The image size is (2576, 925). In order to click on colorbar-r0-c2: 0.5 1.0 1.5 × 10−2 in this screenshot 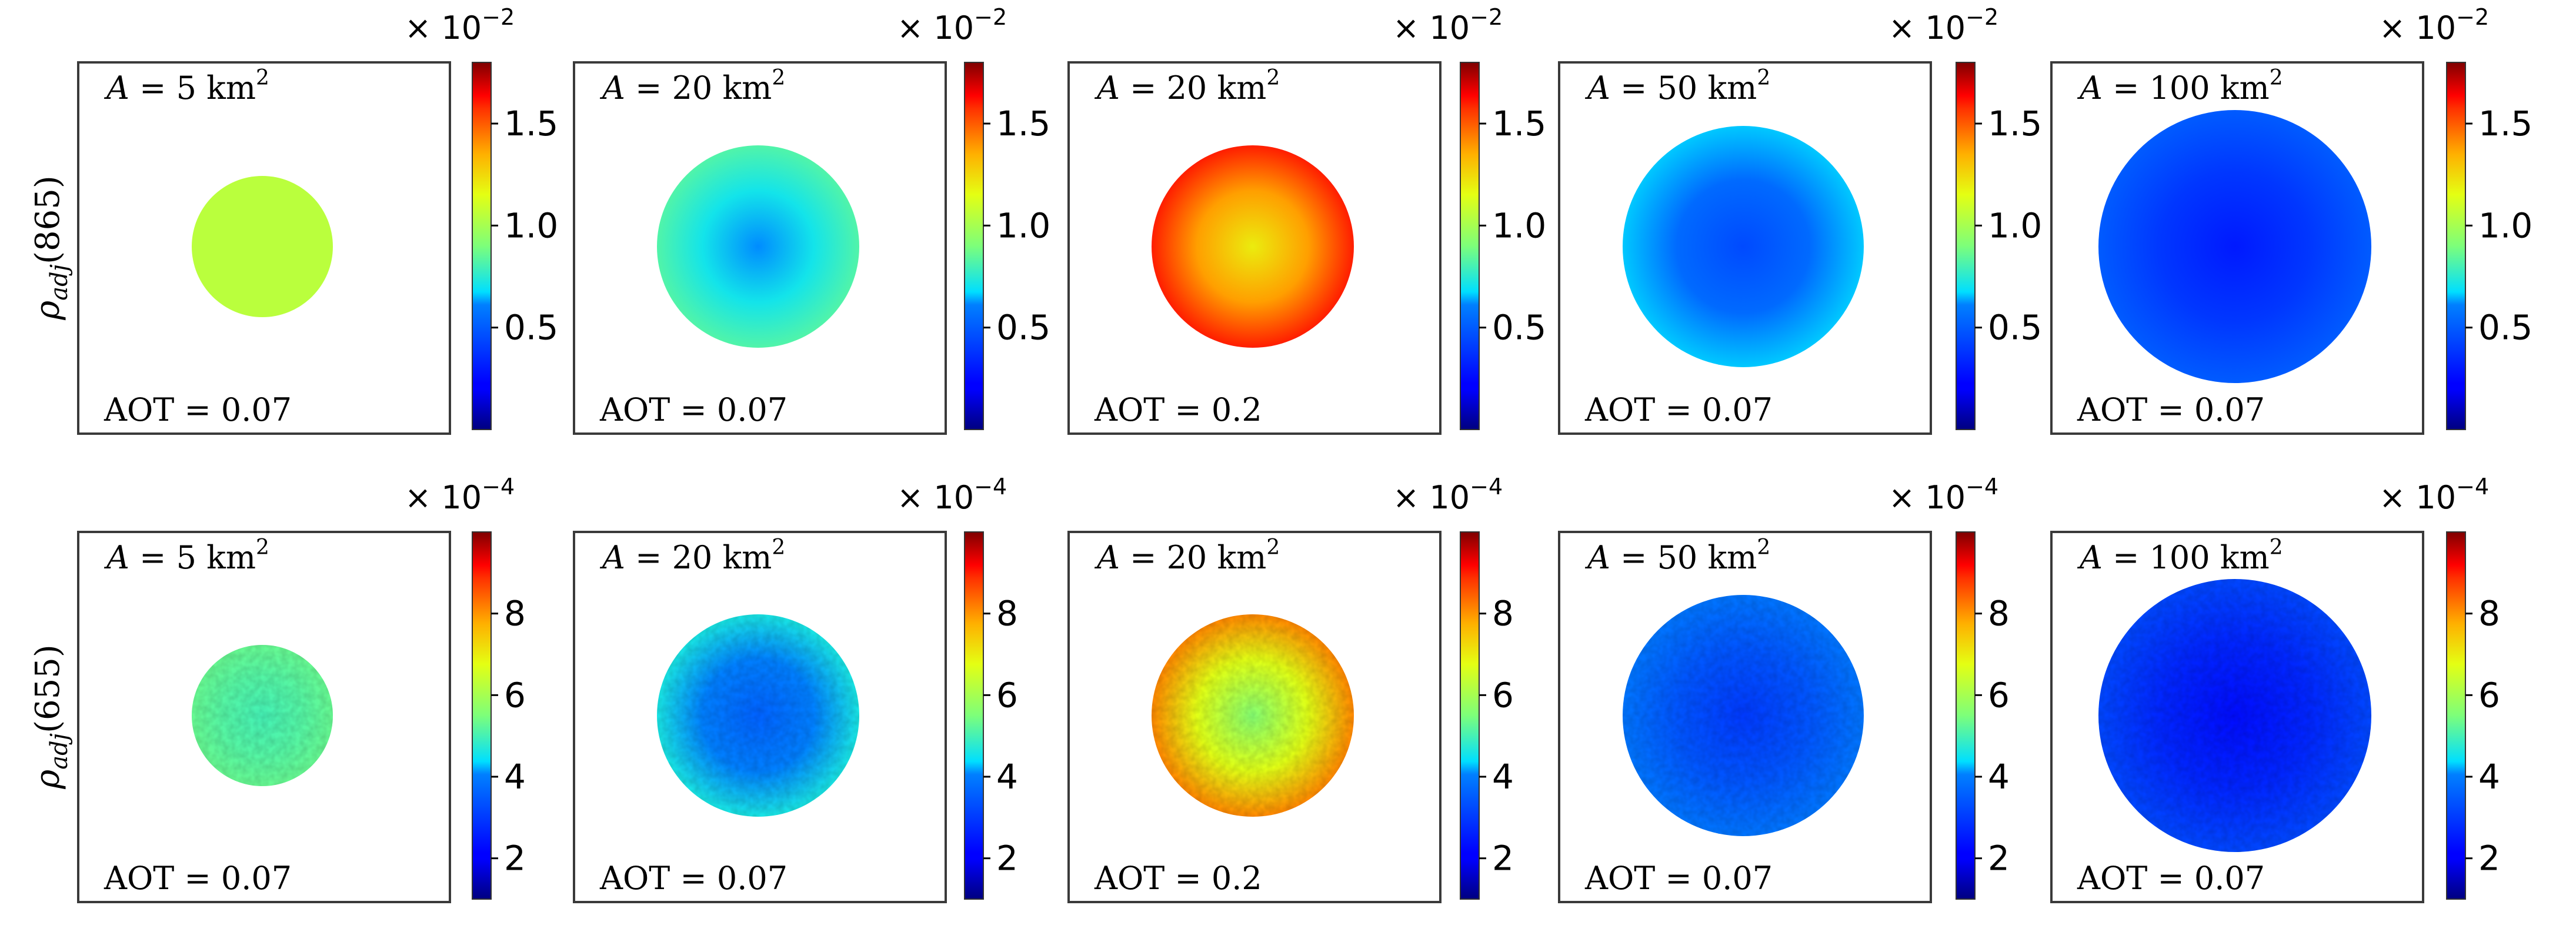, I will do `click(1469, 217)`.